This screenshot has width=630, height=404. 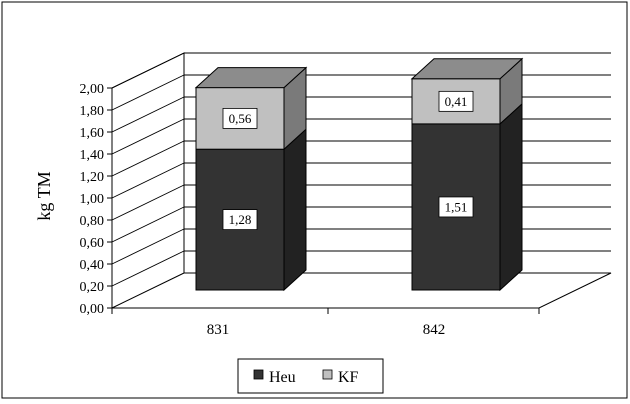 I want to click on y-tick-label: 1,00, so click(x=92, y=199).